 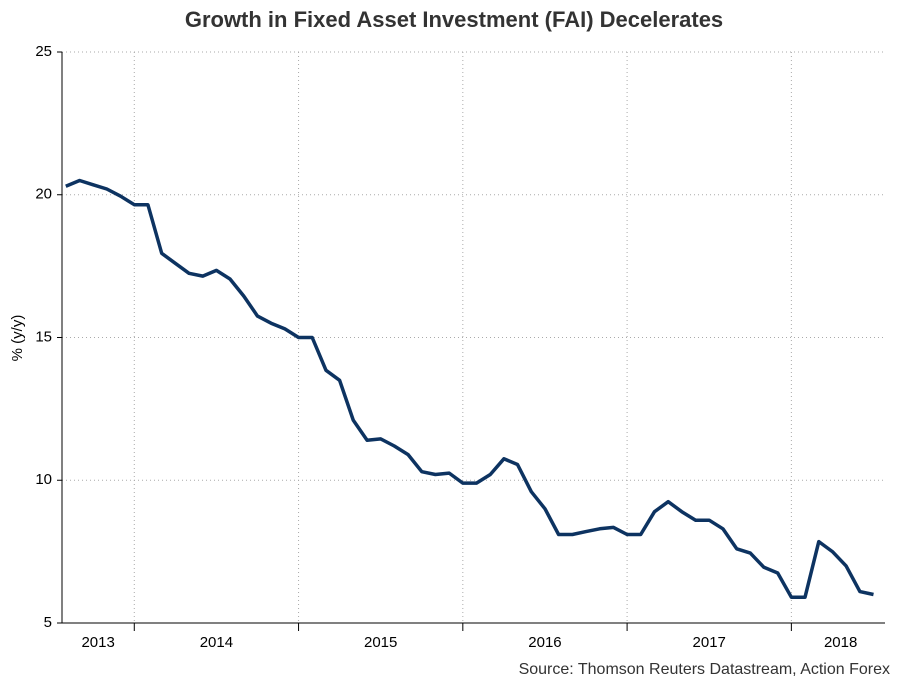 I want to click on y-tick-label: 5, so click(x=48, y=622).